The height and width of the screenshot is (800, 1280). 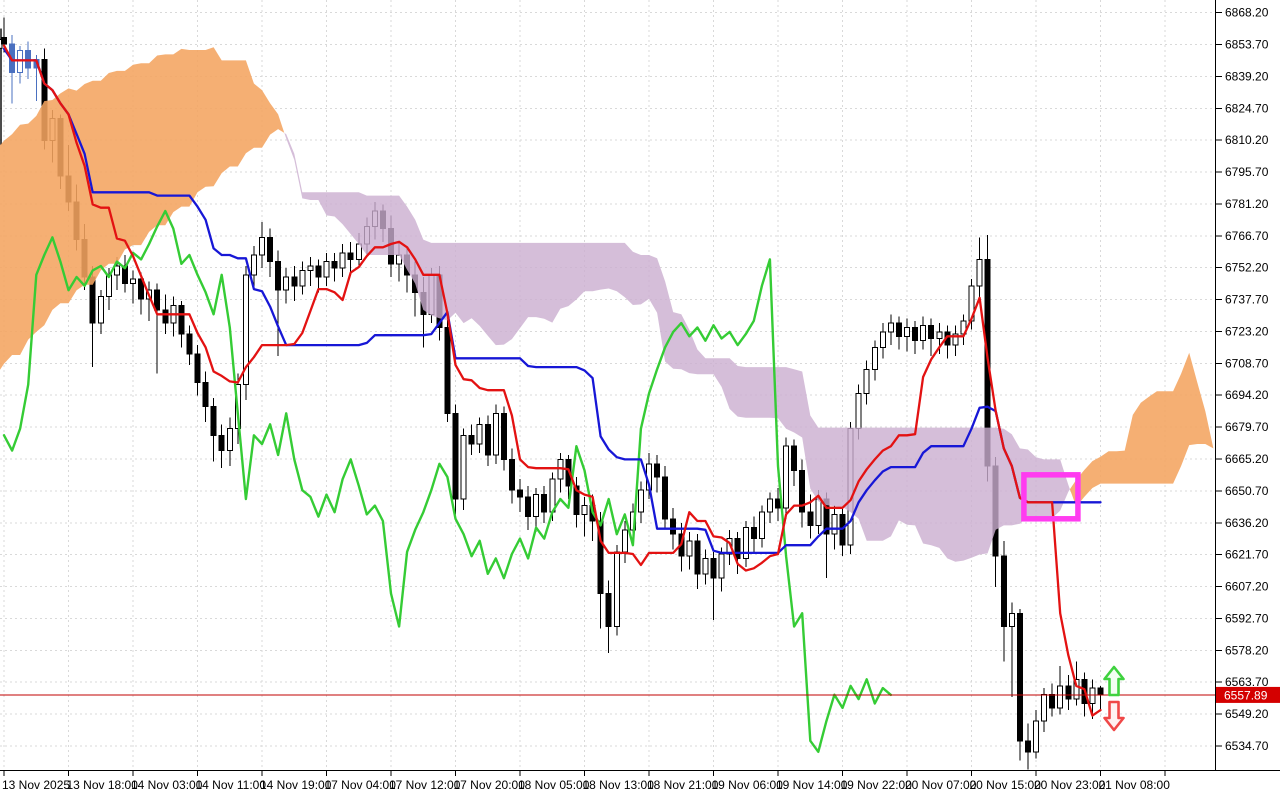 What do you see at coordinates (1114, 716) in the screenshot?
I see `down-arrow-icon` at bounding box center [1114, 716].